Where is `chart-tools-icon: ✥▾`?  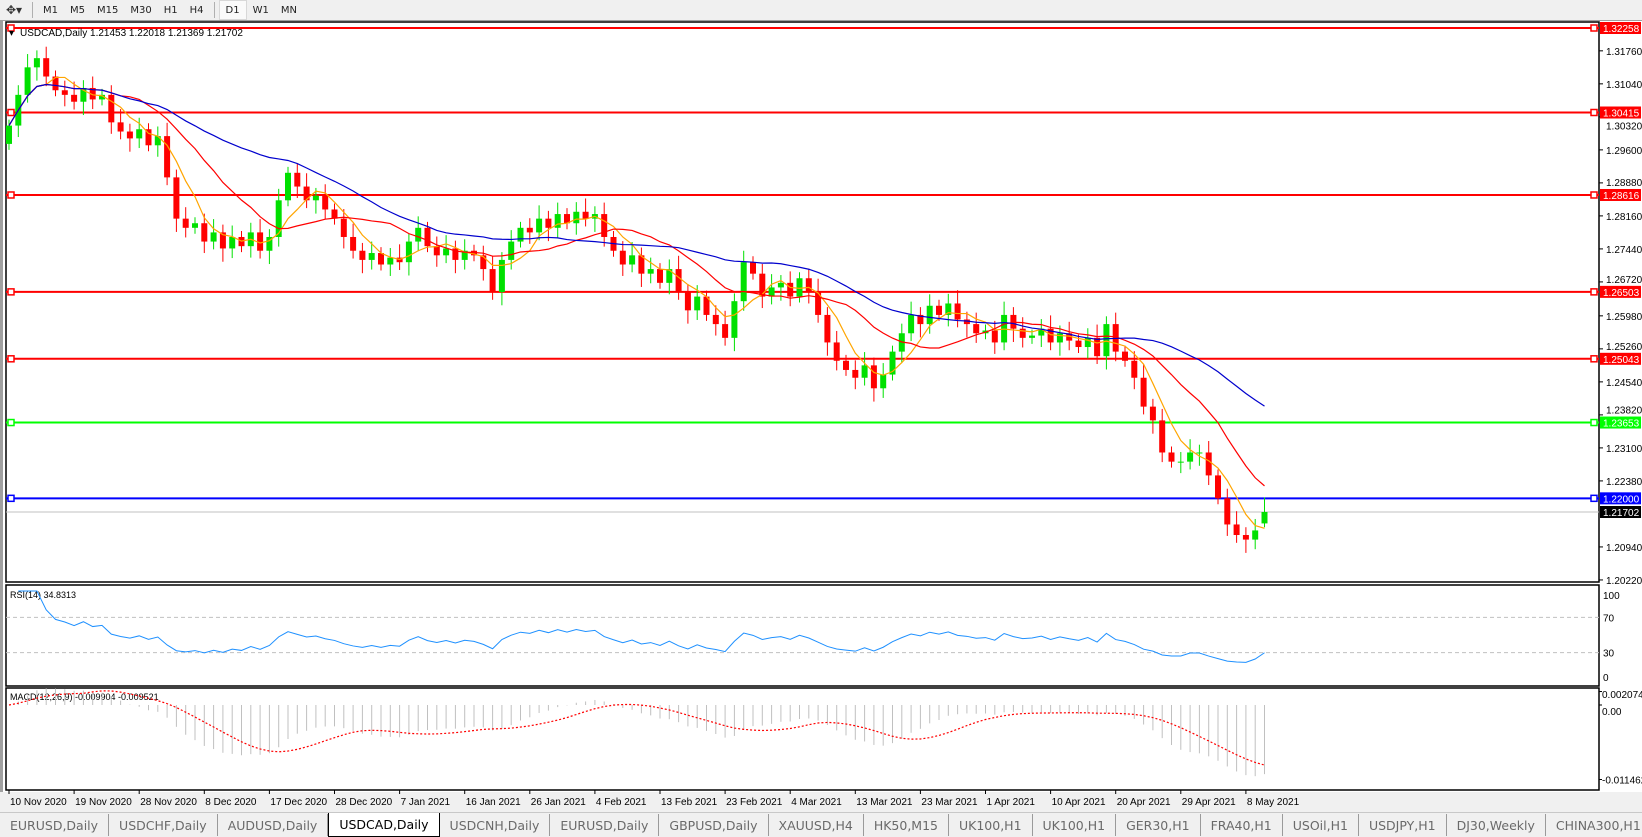 chart-tools-icon: ✥▾ is located at coordinates (14, 10).